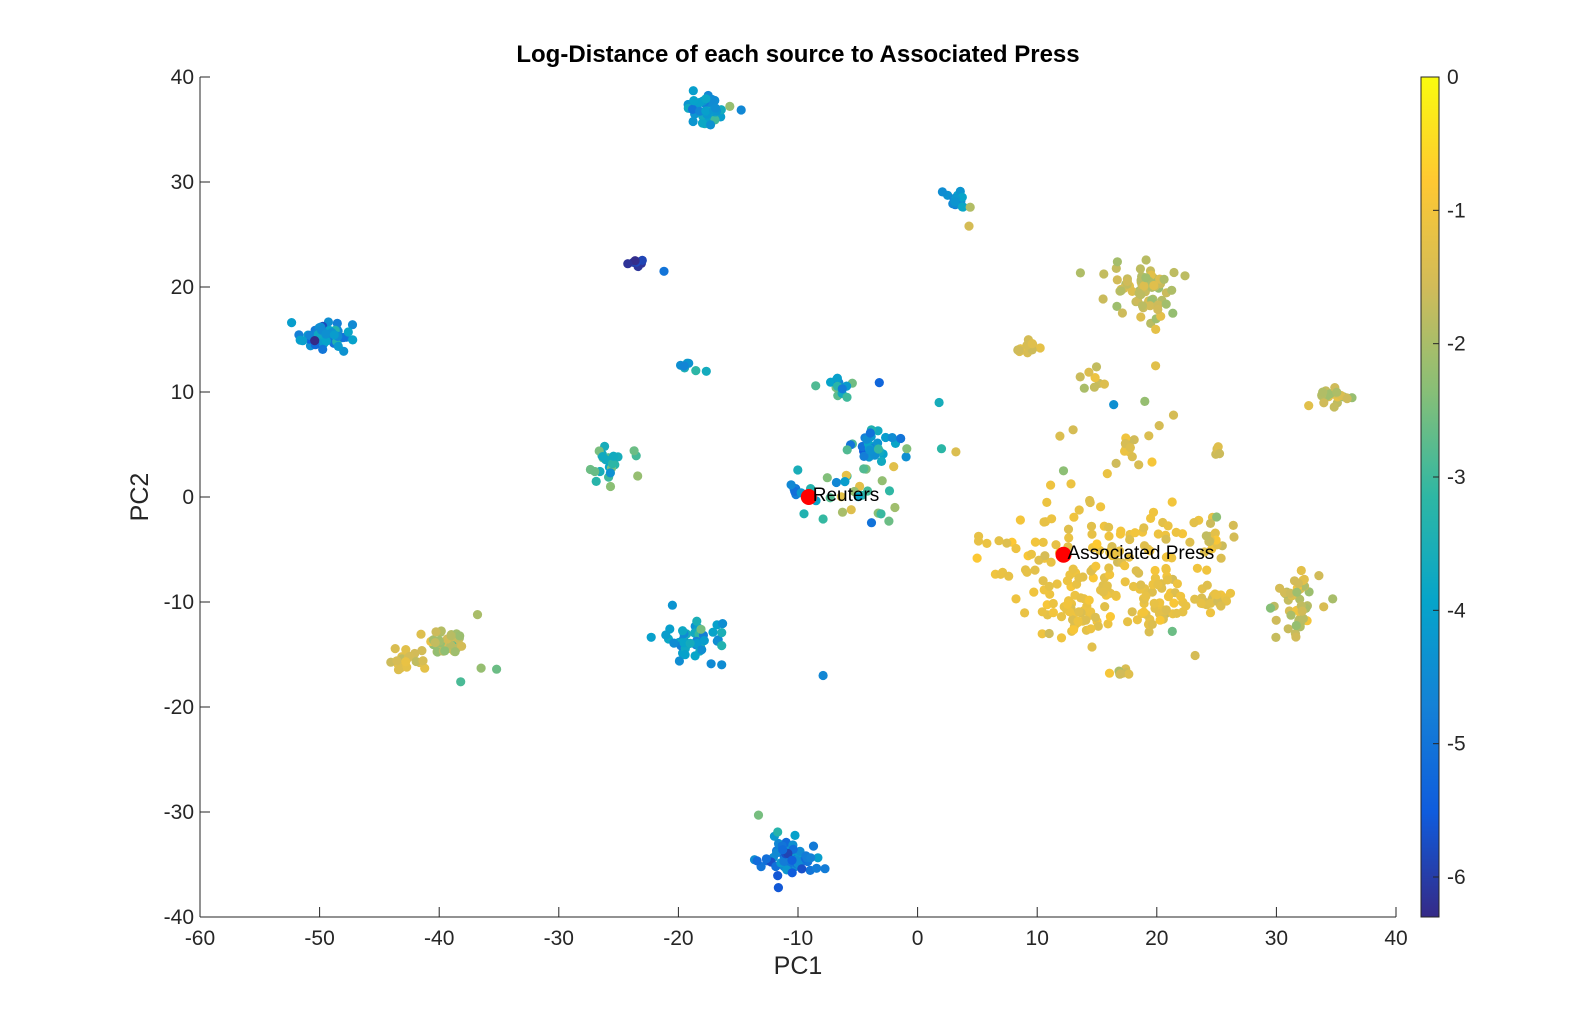 Image resolution: width=1596 pixels, height=1027 pixels. What do you see at coordinates (1395, 938) in the screenshot?
I see `x-tick-label: 40` at bounding box center [1395, 938].